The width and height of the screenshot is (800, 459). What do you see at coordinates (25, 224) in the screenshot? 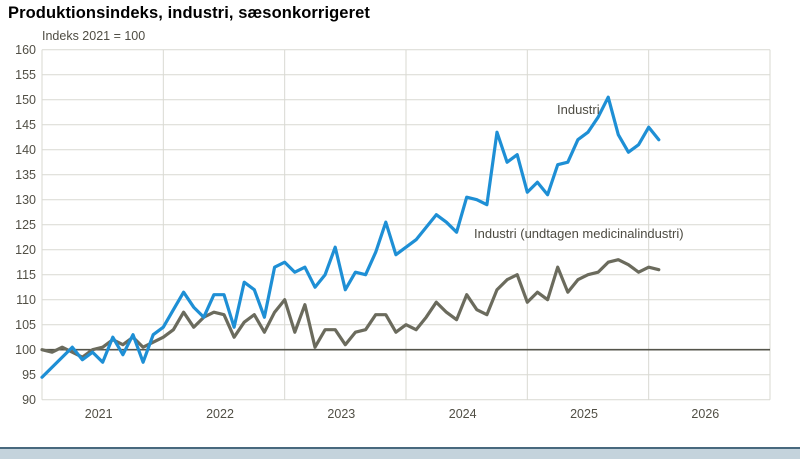
I see `y-axis-tick-label: 125` at bounding box center [25, 224].